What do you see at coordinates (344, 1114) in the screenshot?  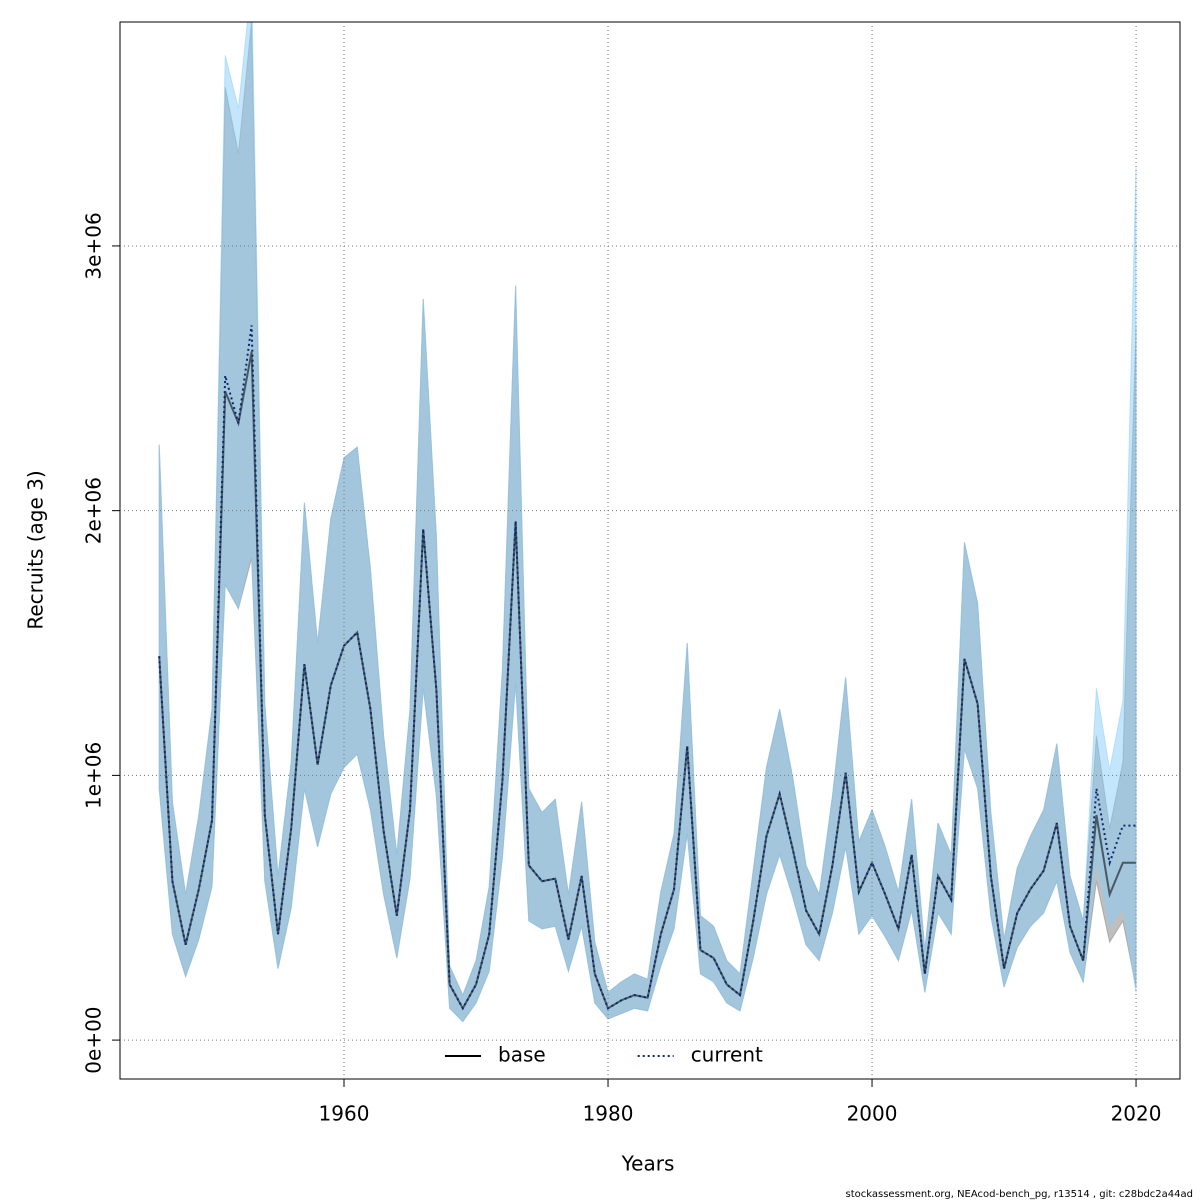 I see `x-tick-label: 1960` at bounding box center [344, 1114].